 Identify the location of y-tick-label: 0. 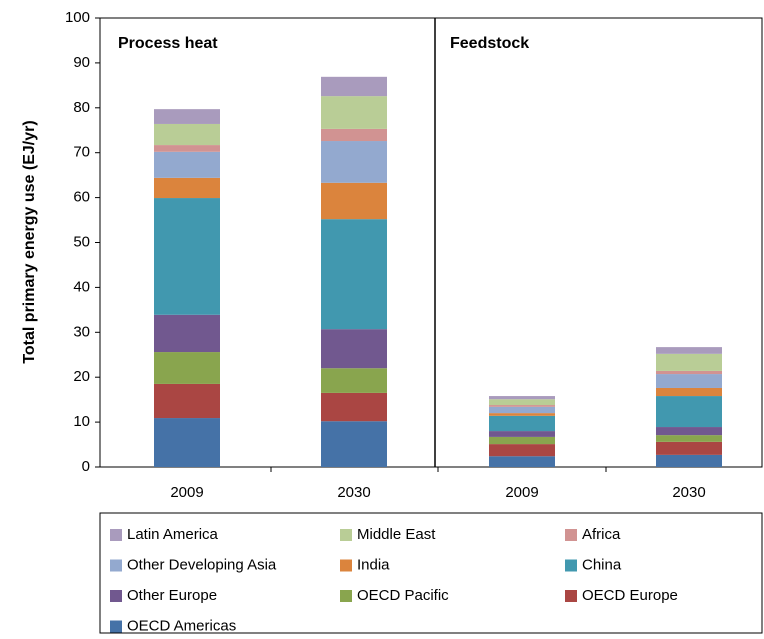
(86, 466).